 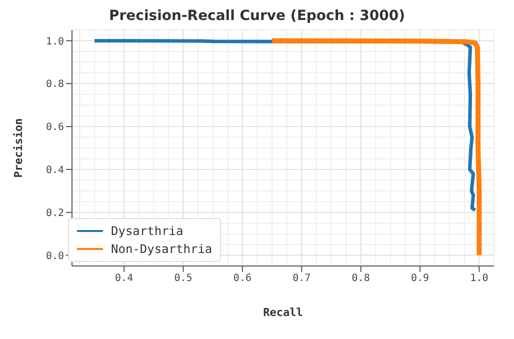 I want to click on legend-label: Non-Dysarthria, so click(x=161, y=249).